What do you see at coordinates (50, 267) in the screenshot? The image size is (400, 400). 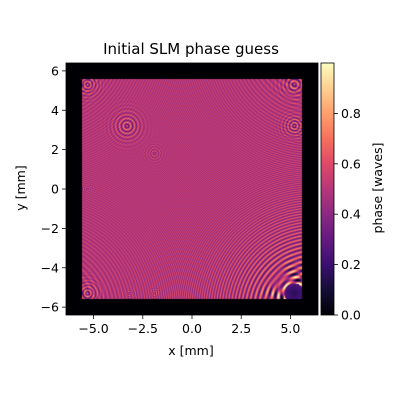 I see `y-tick-label: −4` at bounding box center [50, 267].